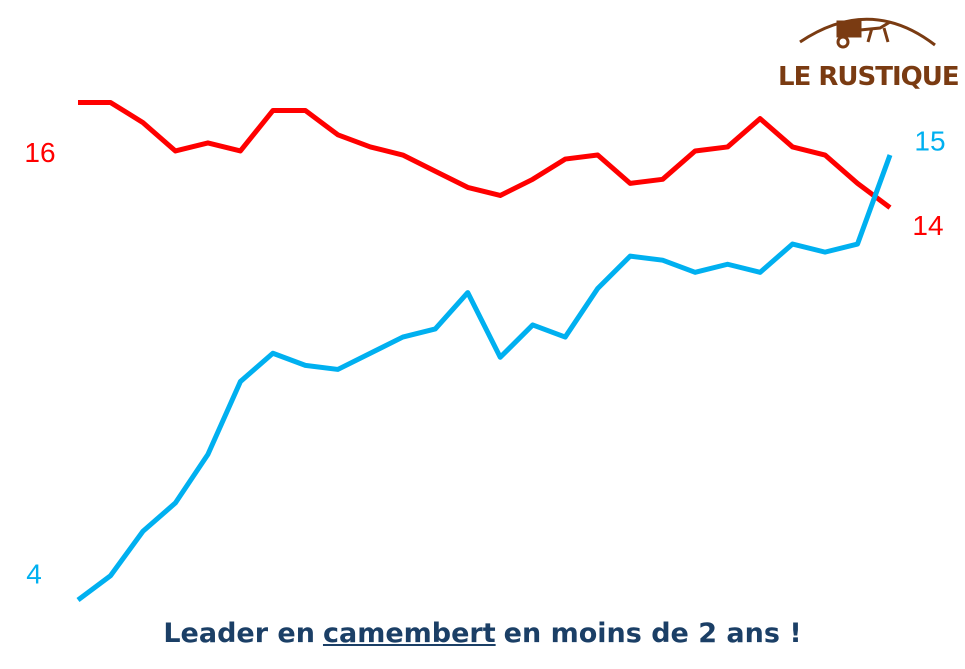 Image resolution: width=965 pixels, height=669 pixels. What do you see at coordinates (34, 573) in the screenshot?
I see `value-label: 4` at bounding box center [34, 573].